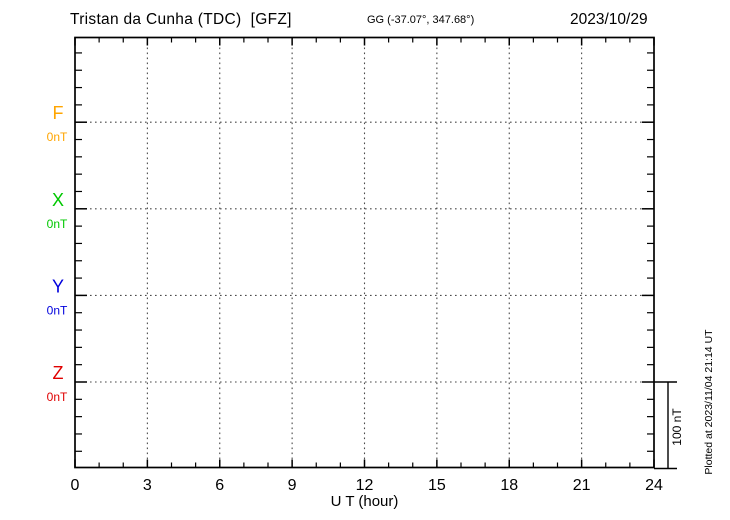 This screenshot has height=520, width=730. I want to click on x-tick-label-21: 21, so click(582, 485).